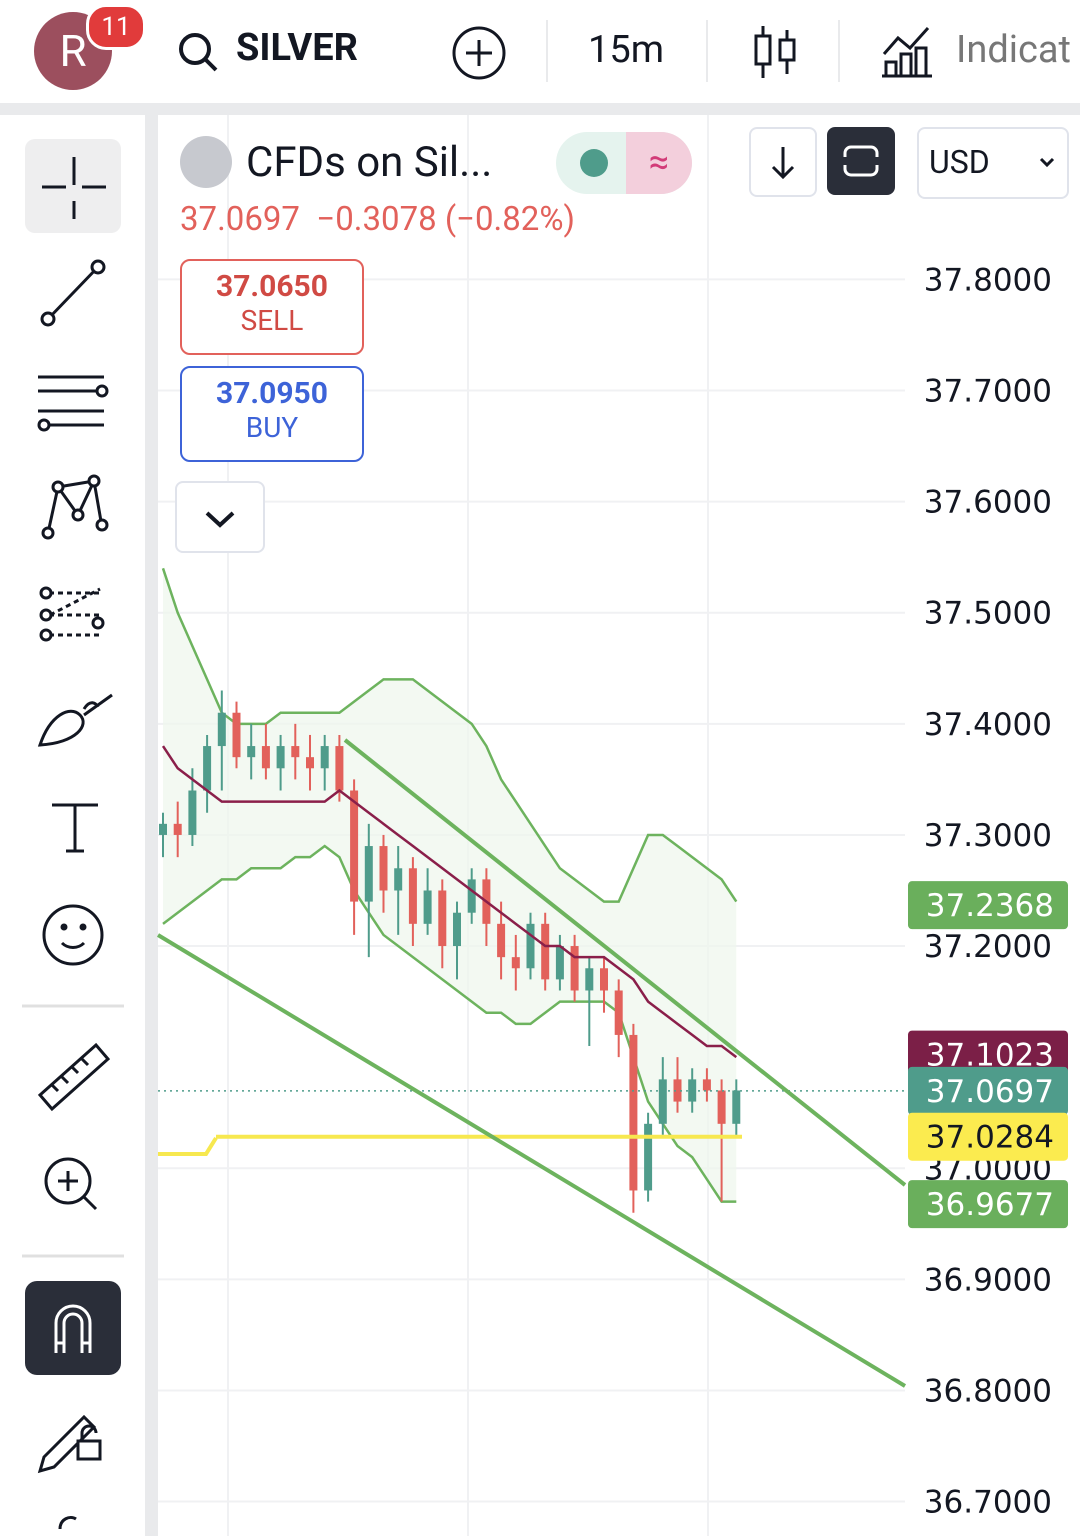  Describe the element at coordinates (446, 219) in the screenshot. I see `price-change: −0.3078 (−0.82%)` at that location.